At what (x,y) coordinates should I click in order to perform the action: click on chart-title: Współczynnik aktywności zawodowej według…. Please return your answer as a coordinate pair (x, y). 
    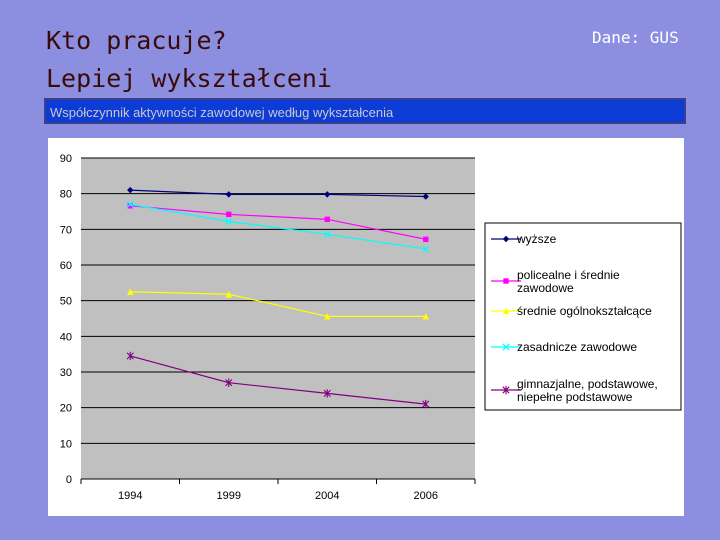
    Looking at the image, I should click on (222, 112).